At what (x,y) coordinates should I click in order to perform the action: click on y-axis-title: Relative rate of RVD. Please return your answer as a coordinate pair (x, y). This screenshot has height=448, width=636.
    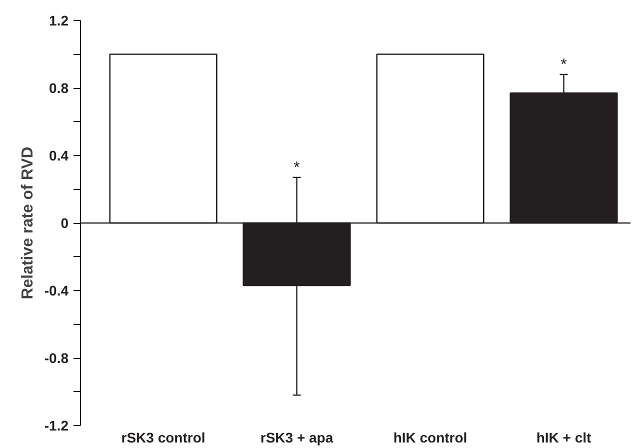
    Looking at the image, I should click on (27, 223).